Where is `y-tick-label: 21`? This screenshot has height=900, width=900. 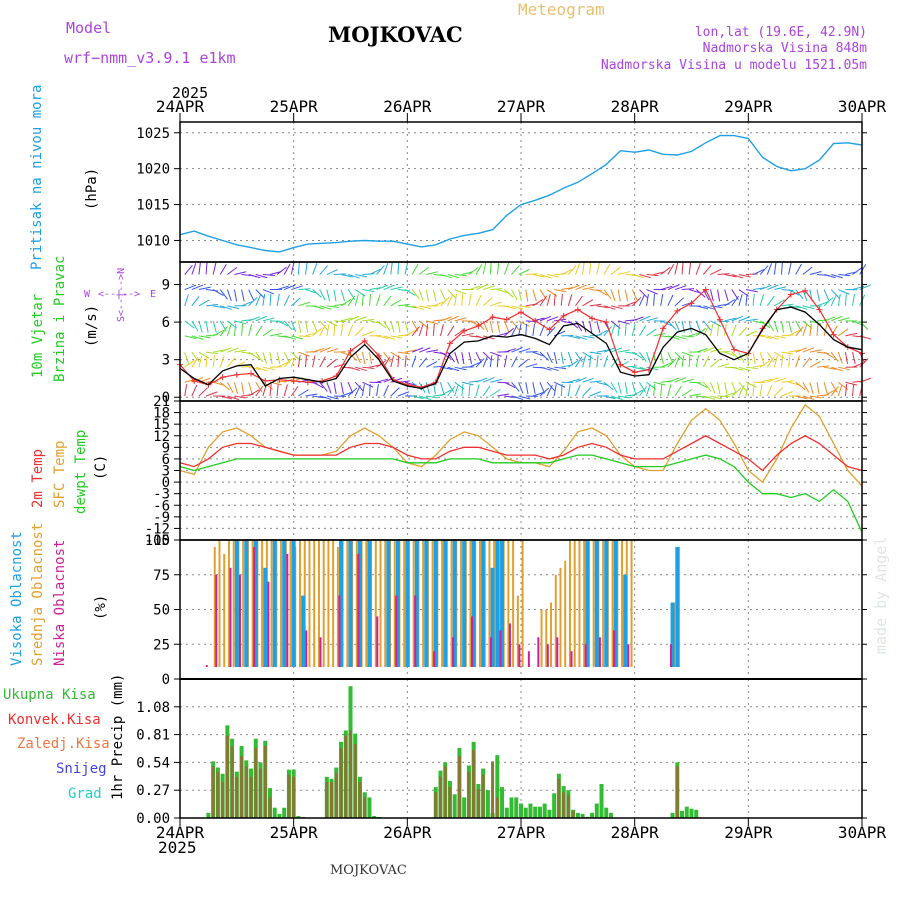 y-tick-label: 21 is located at coordinates (161, 402).